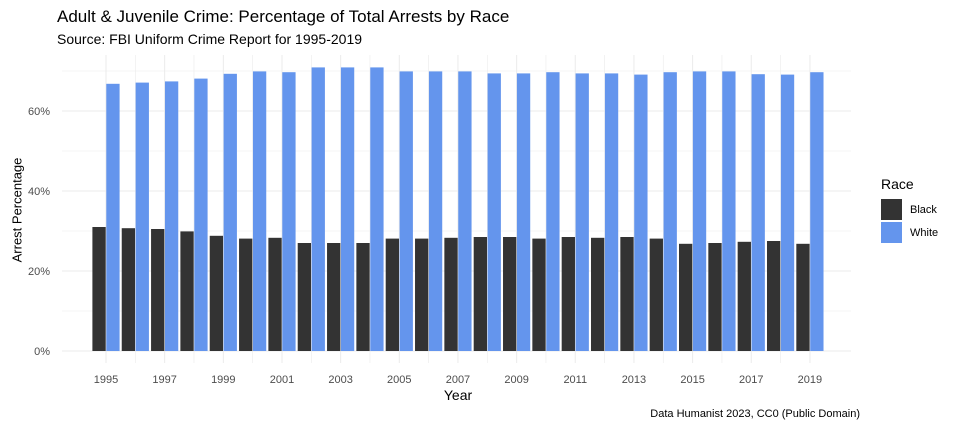  What do you see at coordinates (340, 380) in the screenshot?
I see `x-tick-label: 2003` at bounding box center [340, 380].